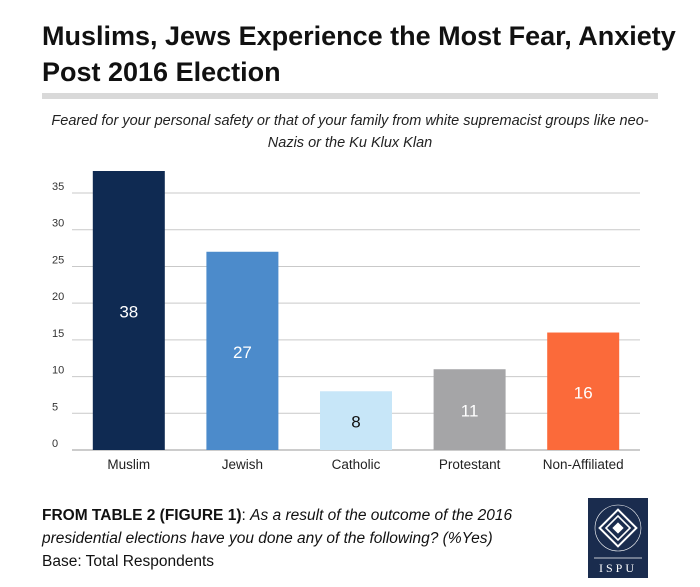  What do you see at coordinates (470, 464) in the screenshot?
I see `x-tick-label: Protestant` at bounding box center [470, 464].